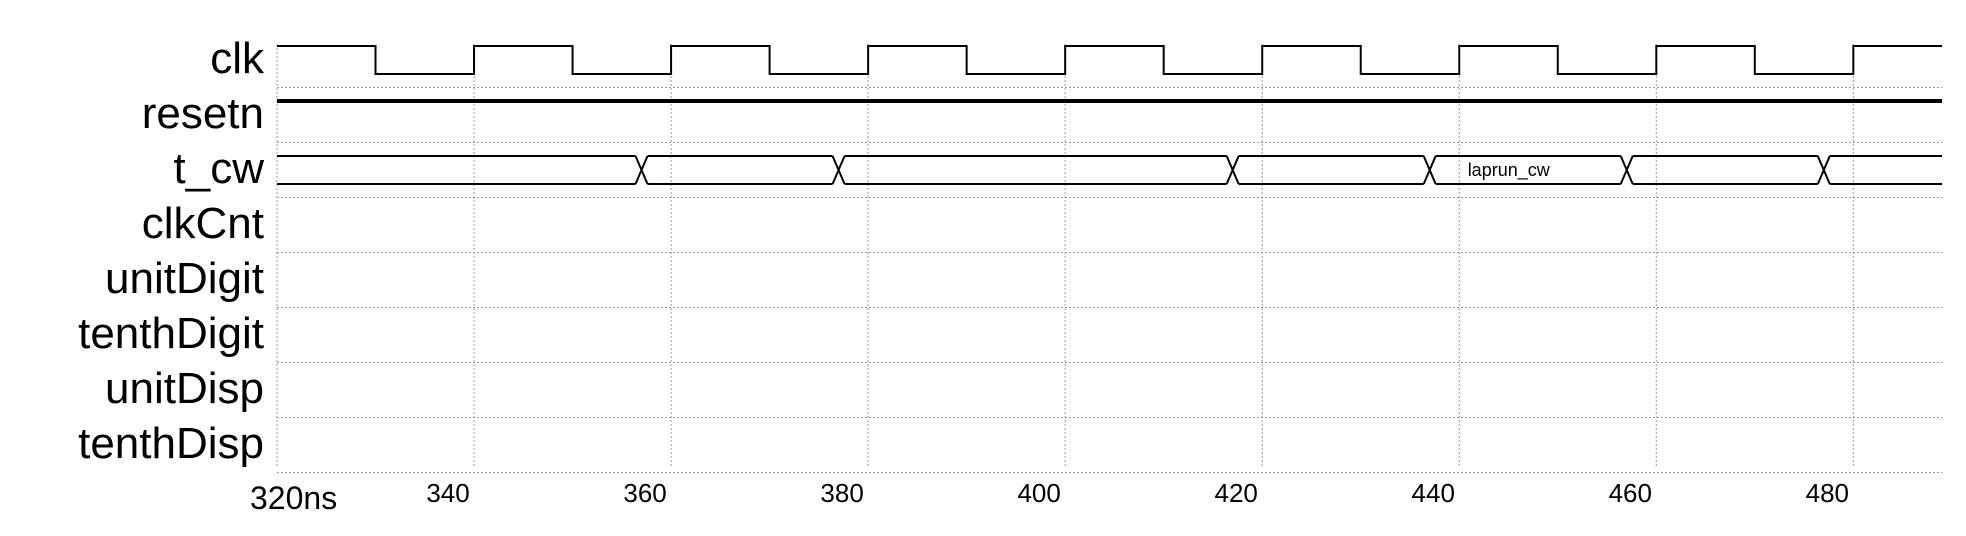  Describe the element at coordinates (293, 498) in the screenshot. I see `time-axis-start-label: 320ns` at that location.